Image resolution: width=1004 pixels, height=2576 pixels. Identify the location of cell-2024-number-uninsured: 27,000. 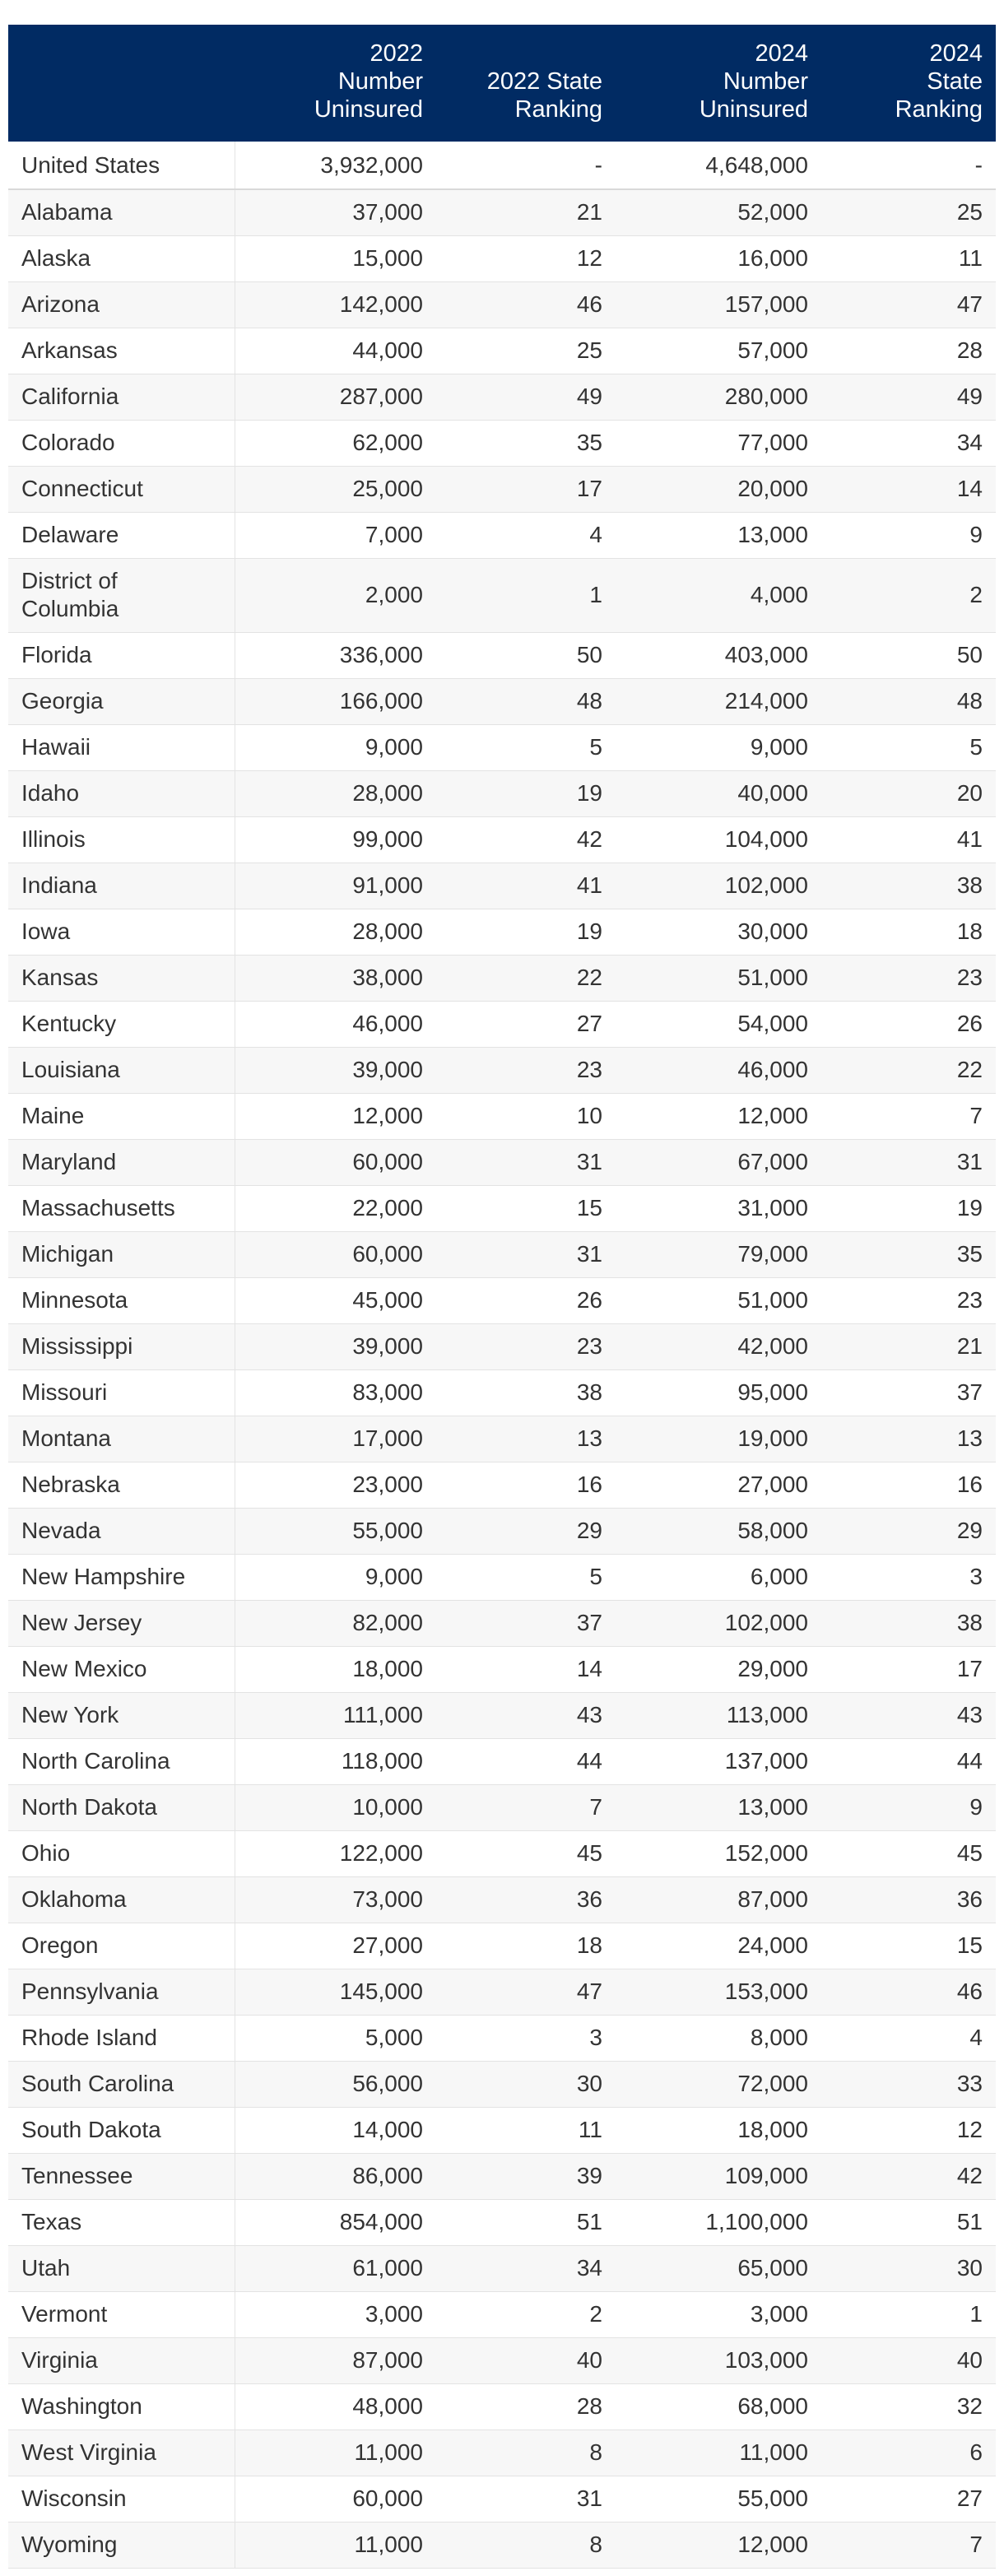
(718, 1485).